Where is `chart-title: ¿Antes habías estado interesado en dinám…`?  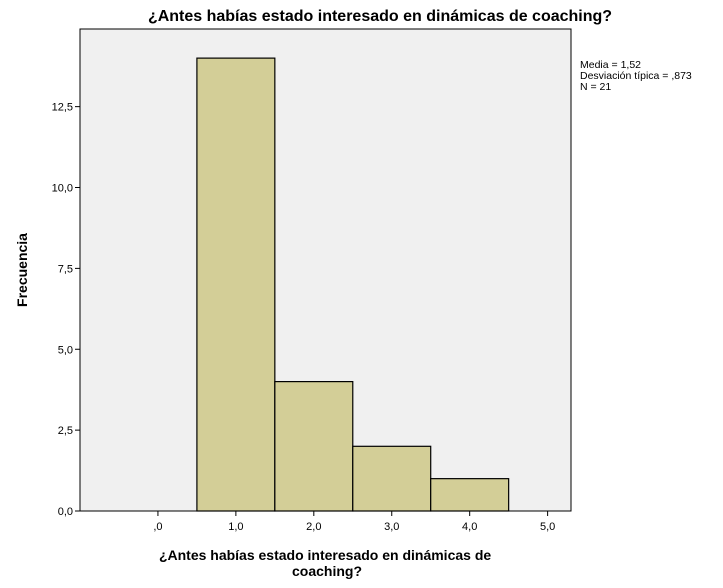
chart-title: ¿Antes habías estado interesado en dinám… is located at coordinates (380, 16).